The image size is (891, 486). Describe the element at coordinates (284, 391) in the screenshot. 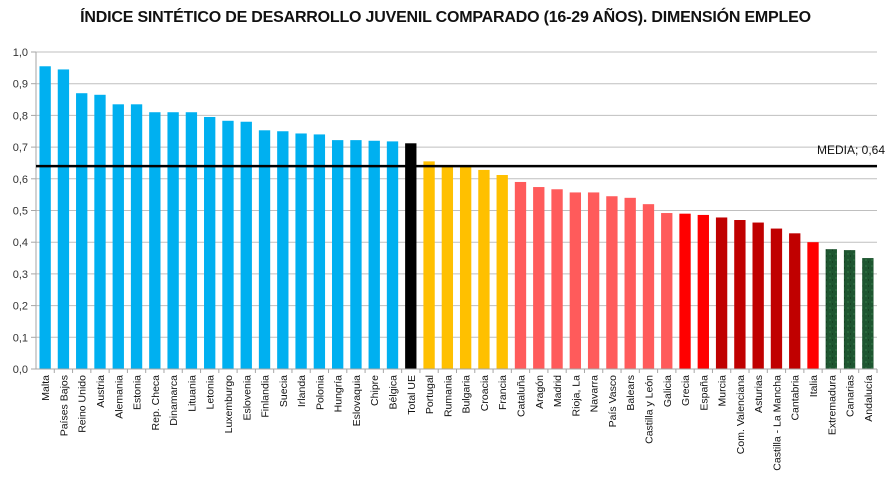

I see `x-tick-label: Suecia` at that location.